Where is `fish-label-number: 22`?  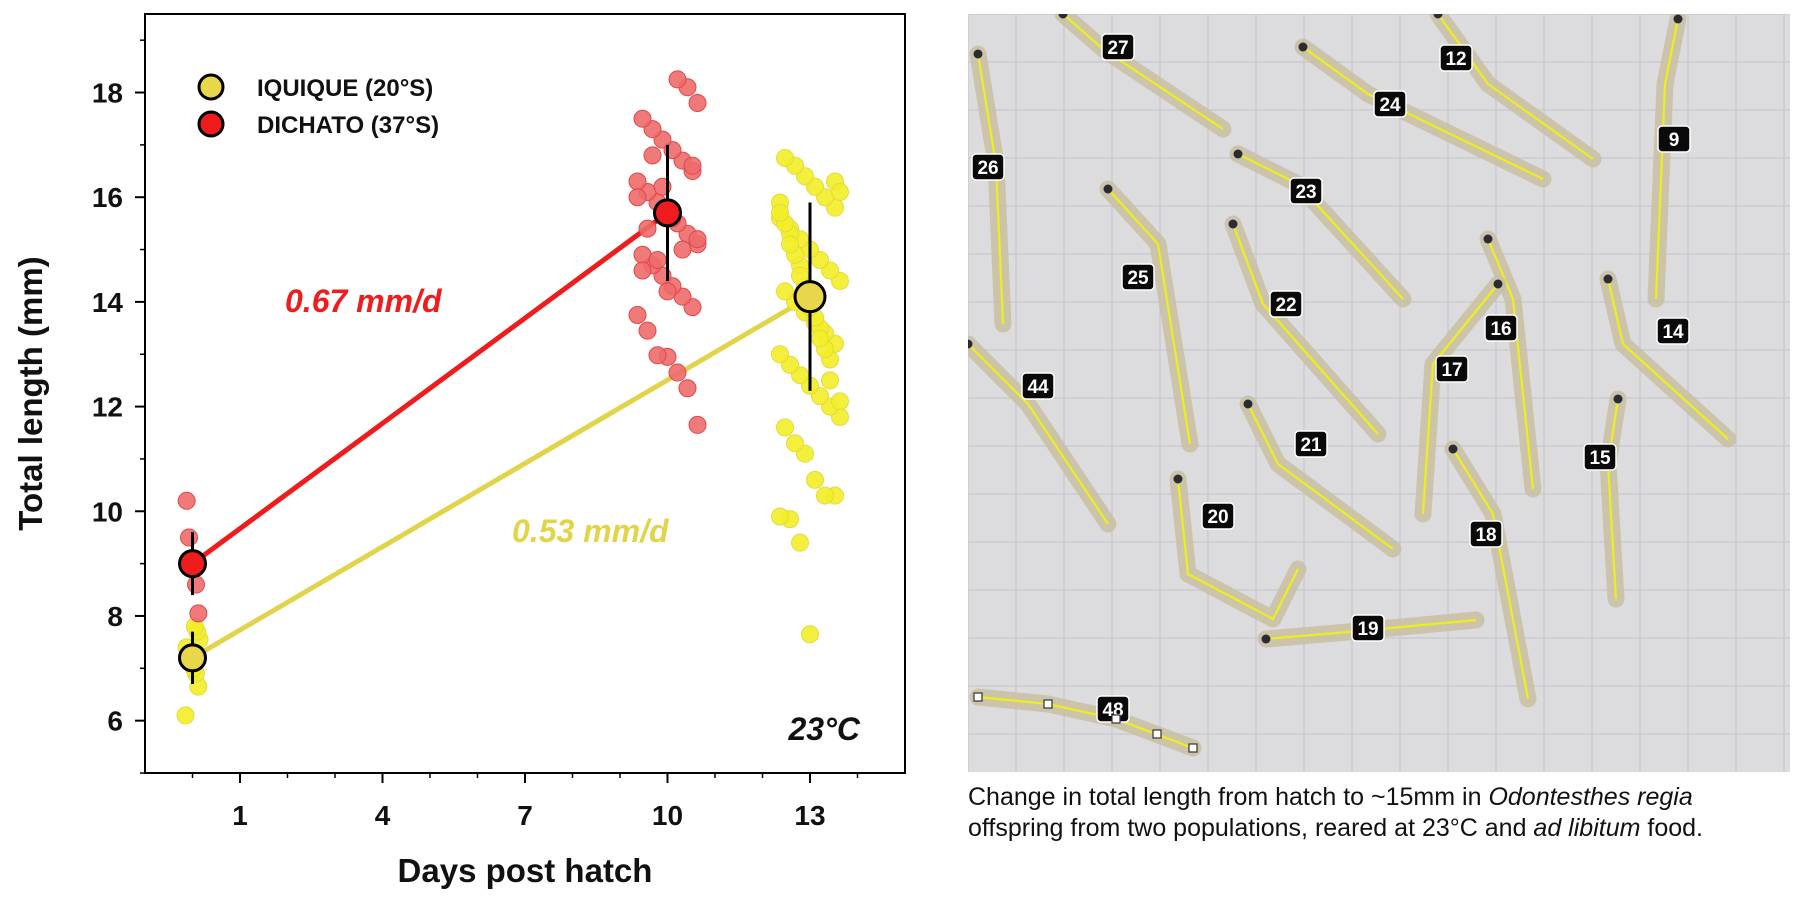
fish-label-number: 22 is located at coordinates (1285, 305).